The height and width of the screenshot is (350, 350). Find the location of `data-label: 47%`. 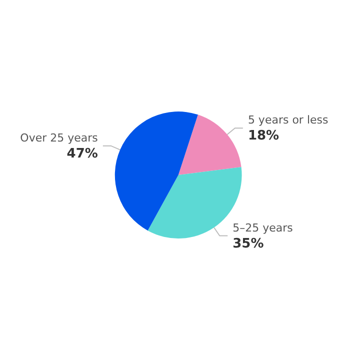

data-label: 47% is located at coordinates (82, 154).